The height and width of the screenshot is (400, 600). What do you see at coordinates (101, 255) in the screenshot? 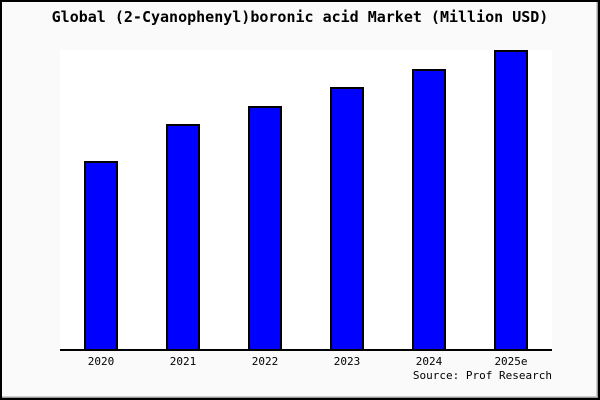
I see `bar-2020` at bounding box center [101, 255].